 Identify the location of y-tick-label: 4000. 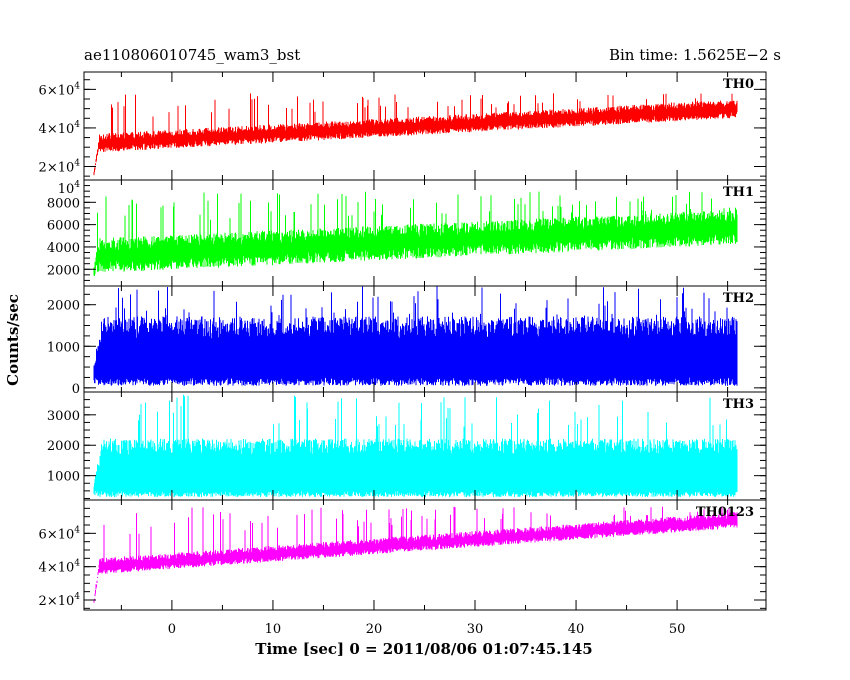
(63, 248).